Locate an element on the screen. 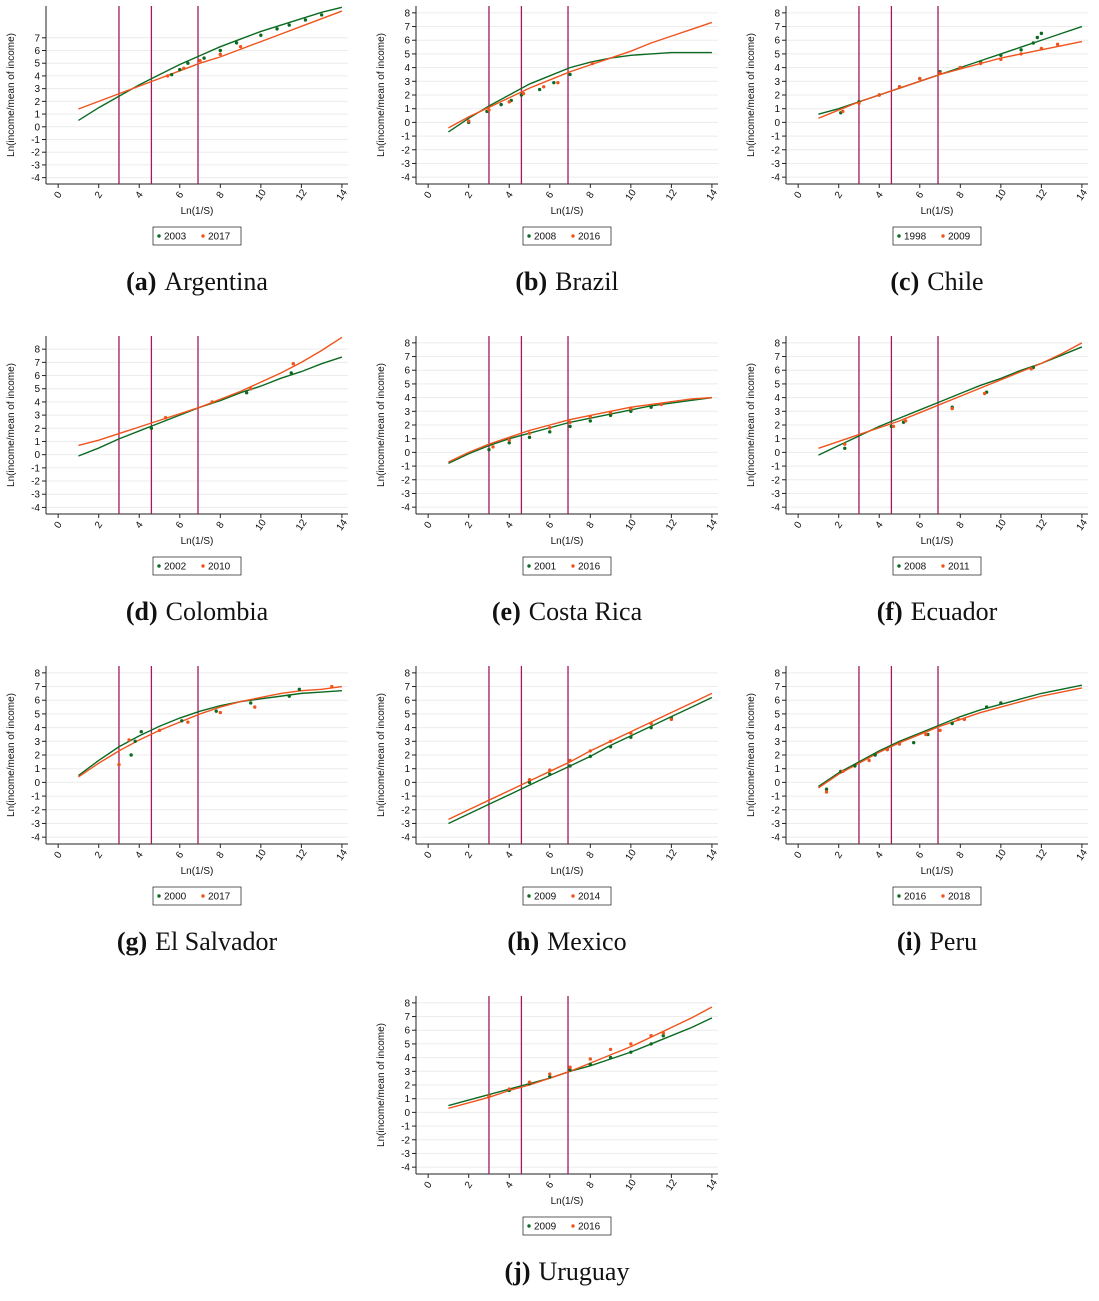  caption-label: (d) is located at coordinates (142, 611).